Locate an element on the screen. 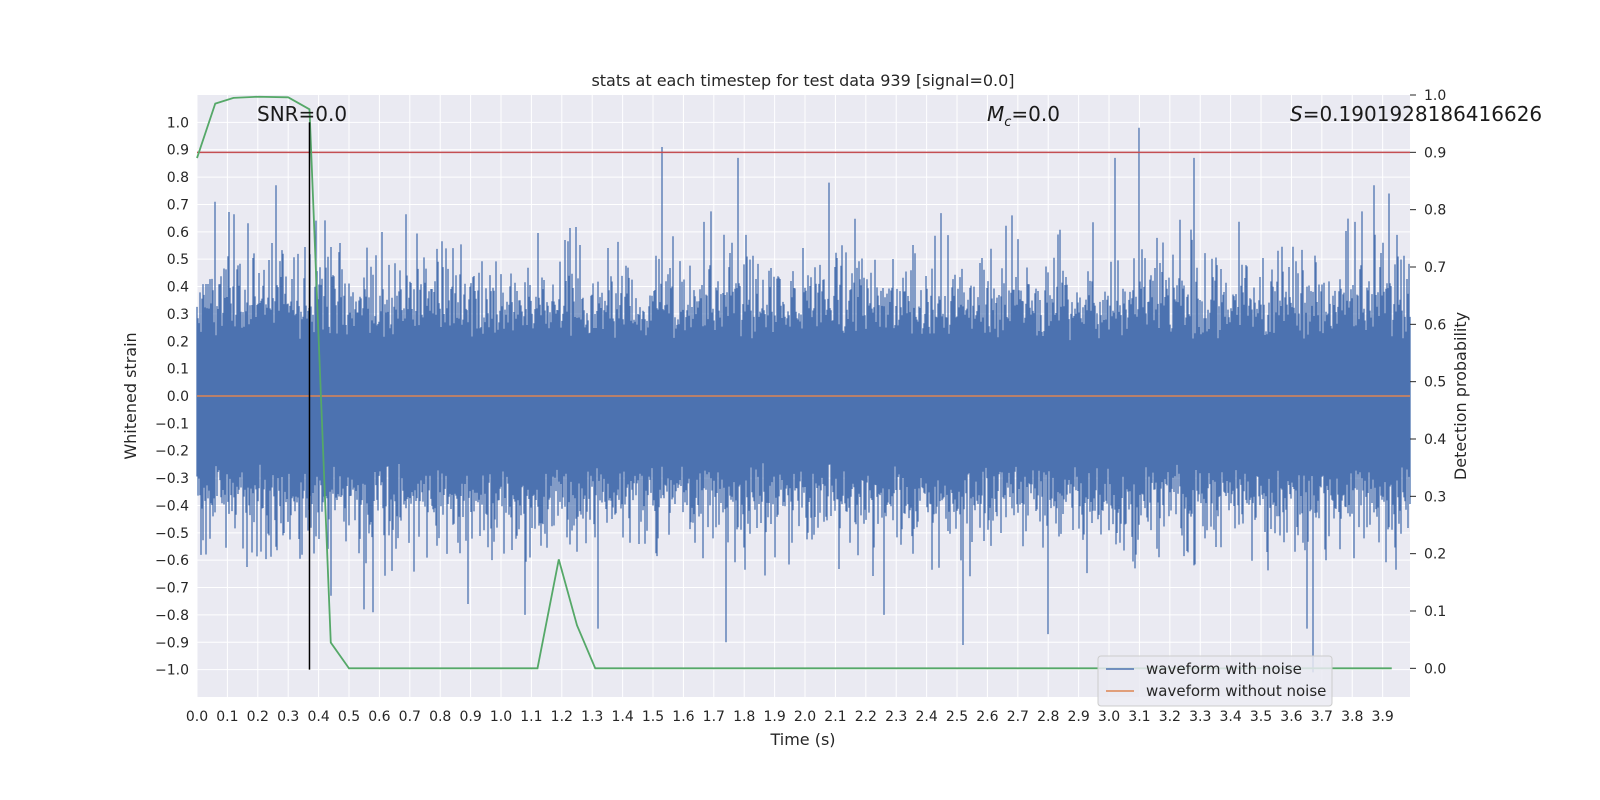 The width and height of the screenshot is (1600, 800). y-tick-label: 0.7 is located at coordinates (178, 205).